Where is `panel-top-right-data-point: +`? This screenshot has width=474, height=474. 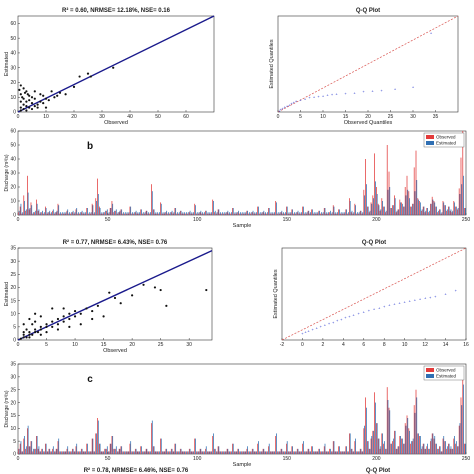
panel-top-right-data-point: + is located at coordinates (431, 32).